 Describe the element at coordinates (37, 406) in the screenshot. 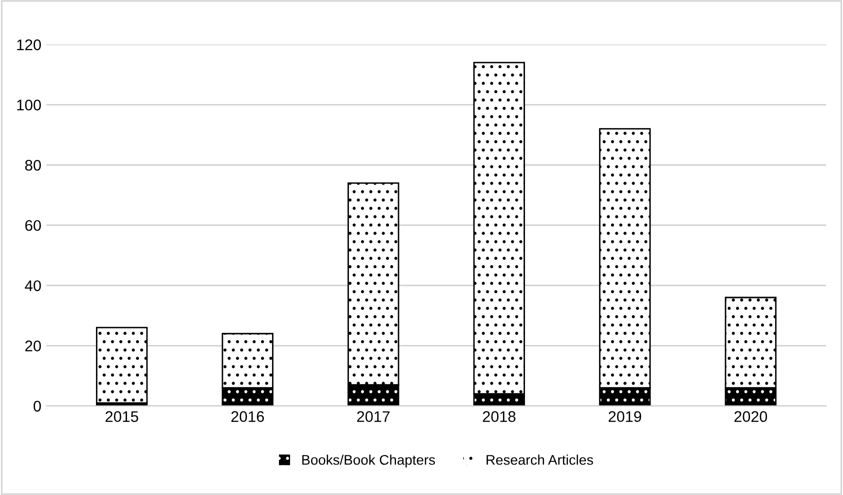

I see `y-tick-label: 0` at that location.